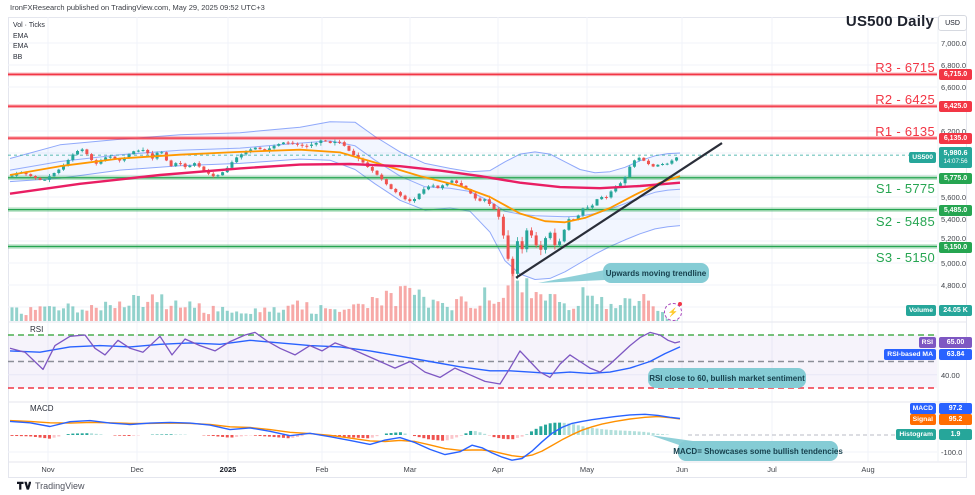 The image size is (975, 495). I want to click on axis-price-5200: 5,200.0, so click(954, 238).